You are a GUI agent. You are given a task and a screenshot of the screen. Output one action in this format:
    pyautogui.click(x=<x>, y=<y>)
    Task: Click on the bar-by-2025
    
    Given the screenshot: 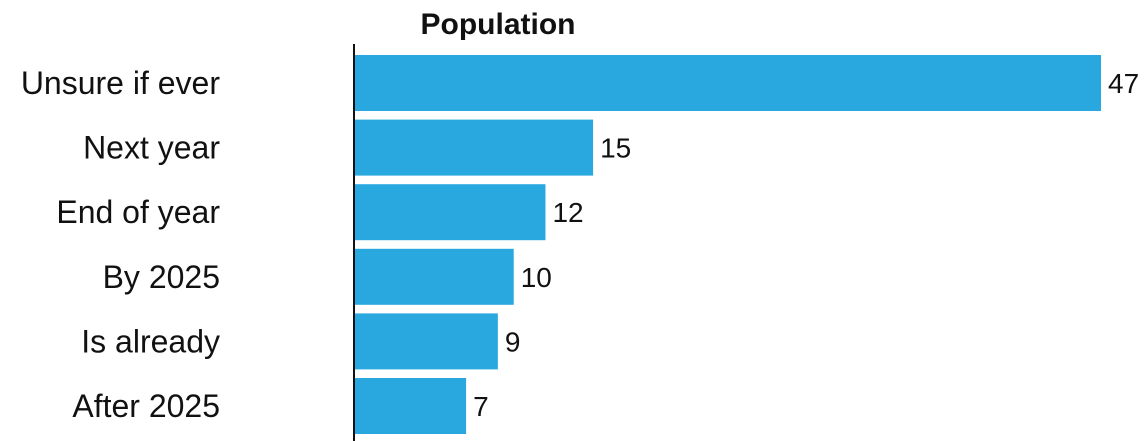 What is the action you would take?
    pyautogui.click(x=434, y=276)
    